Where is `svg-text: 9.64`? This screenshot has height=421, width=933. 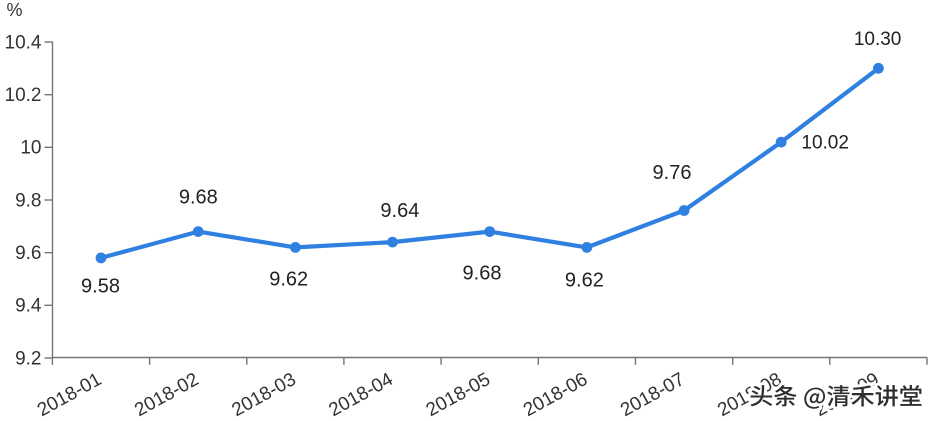 svg-text: 9.64 is located at coordinates (399, 211).